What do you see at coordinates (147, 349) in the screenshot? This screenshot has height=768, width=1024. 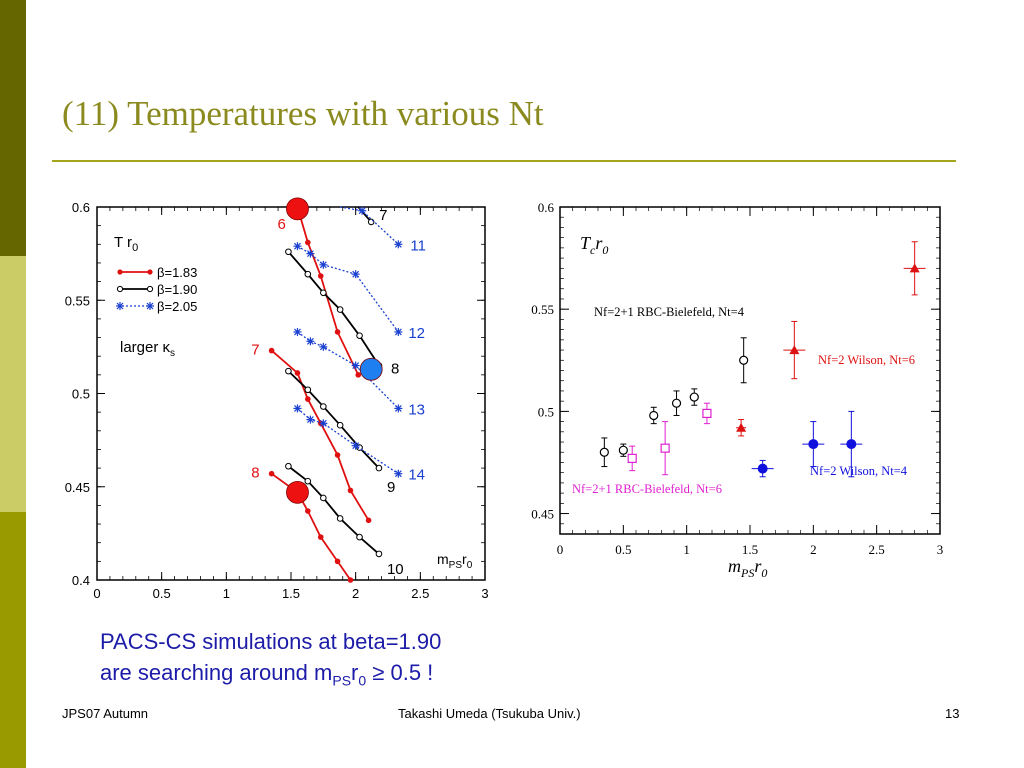 I see `left-chart-legend-note: larger κs` at bounding box center [147, 349].